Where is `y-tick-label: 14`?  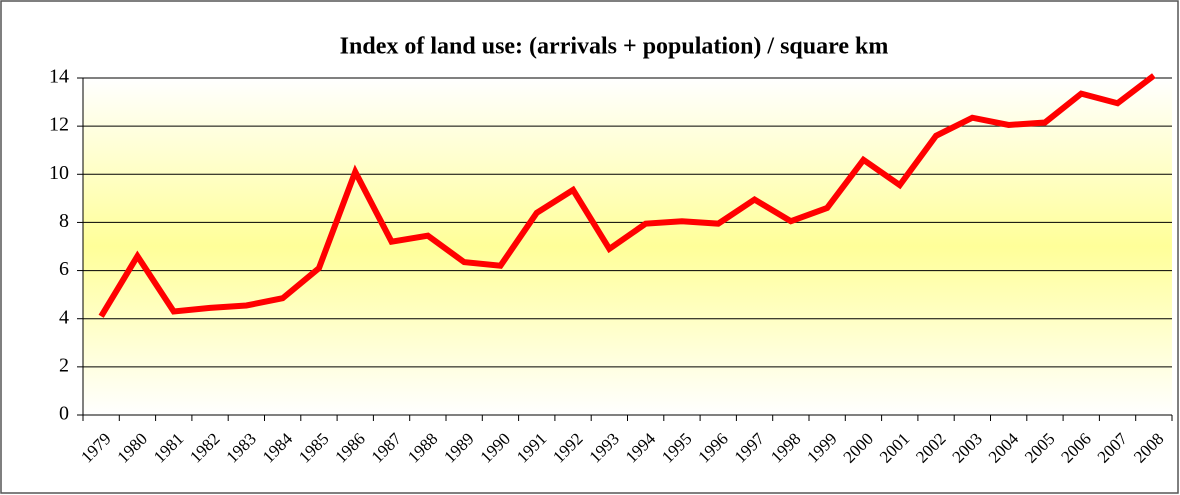
y-tick-label: 14 is located at coordinates (59, 77).